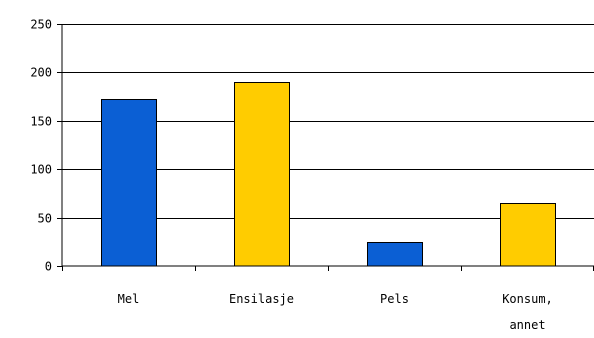 The width and height of the screenshot is (594, 338). Describe the element at coordinates (41, 73) in the screenshot. I see `y-tick-label: 200` at that location.